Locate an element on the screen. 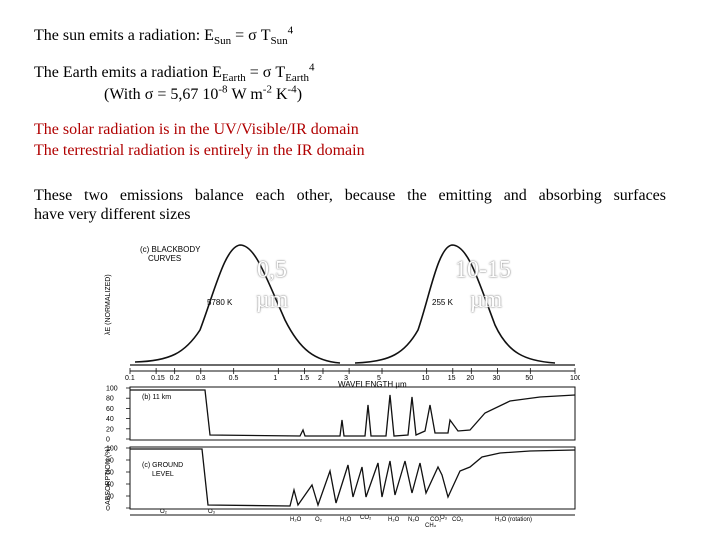 The width and height of the screenshot is (720, 540). sigma-value: (With σ = 5,67 10-8 W m-2 K-4) is located at coordinates (203, 93).